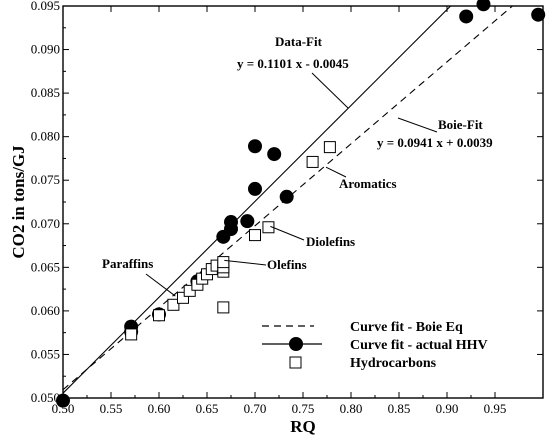 Image resolution: width=550 pixels, height=439 pixels. What do you see at coordinates (45, 397) in the screenshot?
I see `y-tick-label: 0.050` at bounding box center [45, 397].